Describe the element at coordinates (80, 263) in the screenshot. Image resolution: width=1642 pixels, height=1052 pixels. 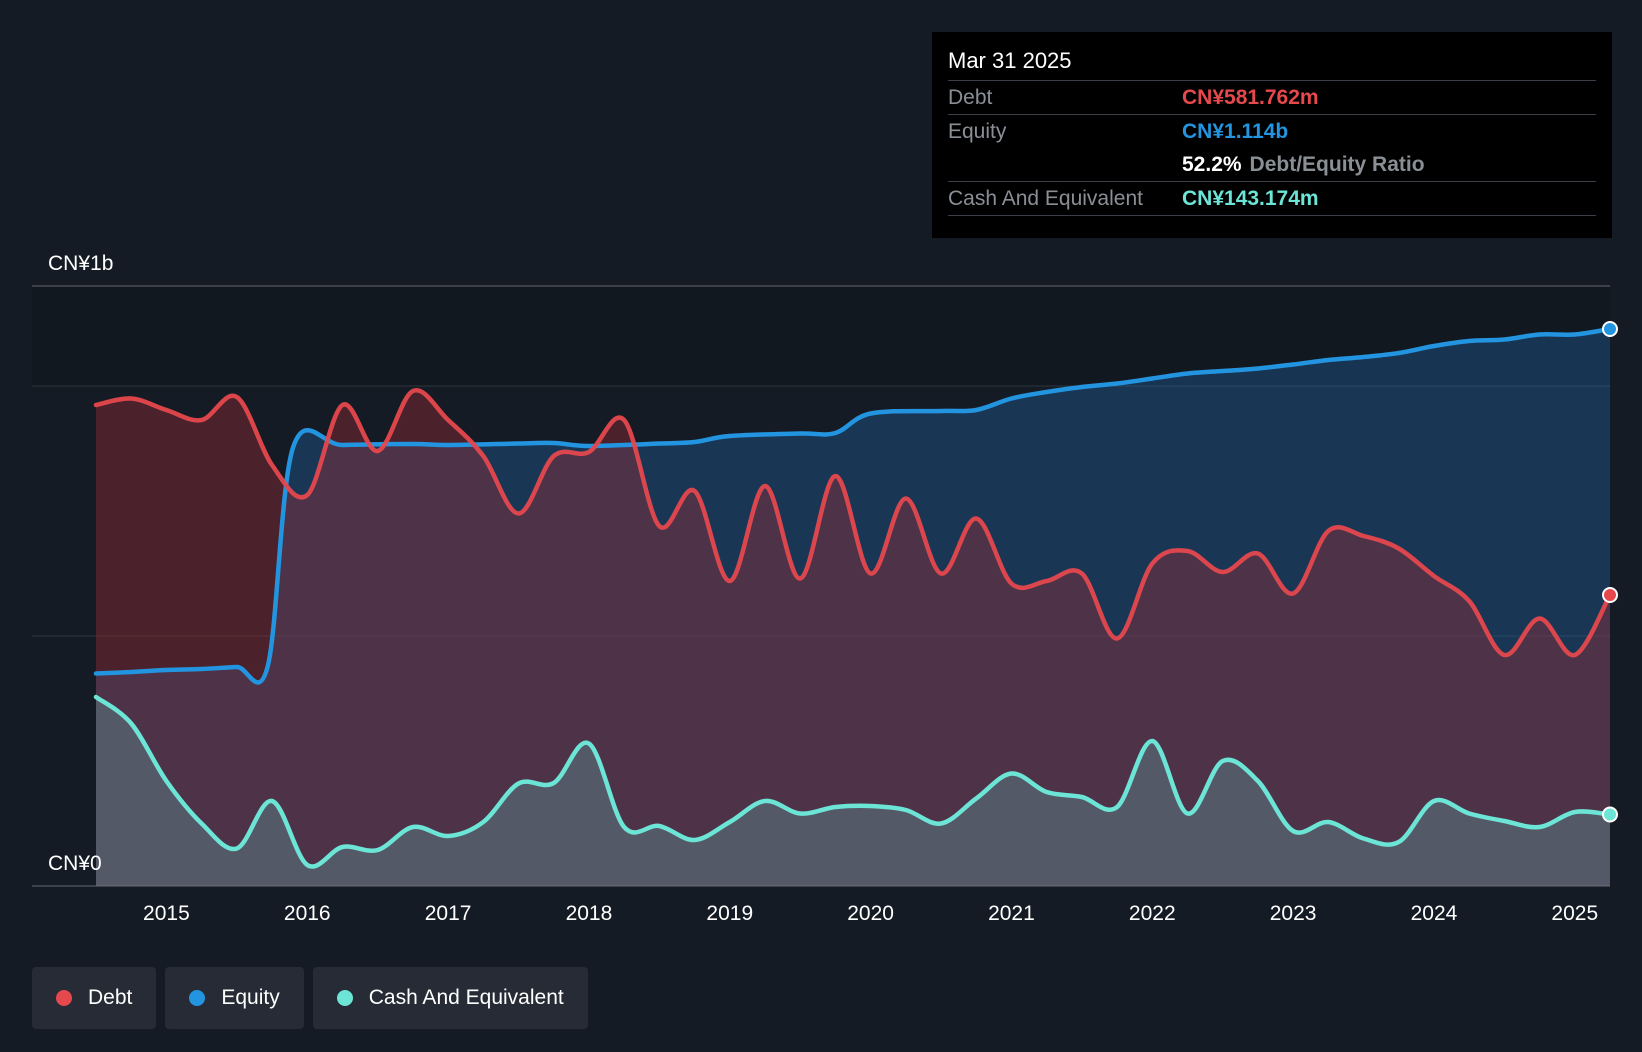
I see `y-axis-top-label: CN¥1b` at that location.